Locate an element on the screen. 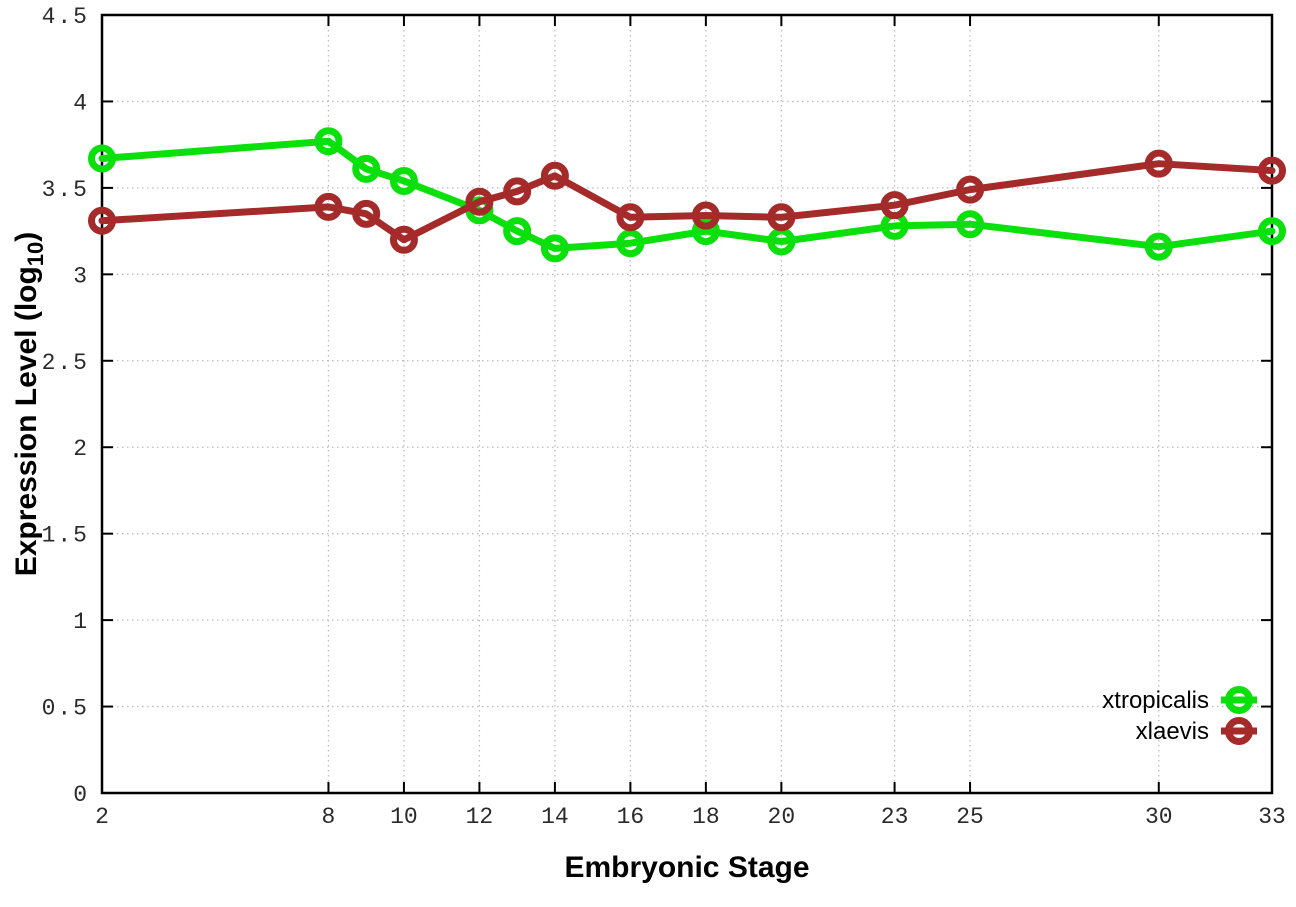 Image resolution: width=1296 pixels, height=907 pixels. x-tick-label: 16 is located at coordinates (631, 817).